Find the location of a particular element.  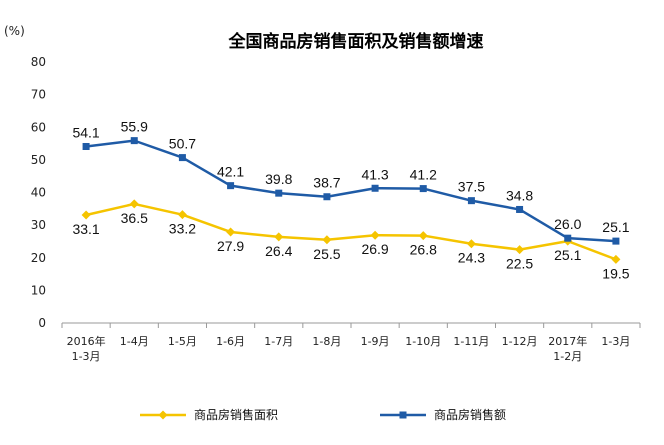

data-label: 50.7 is located at coordinates (182, 144).